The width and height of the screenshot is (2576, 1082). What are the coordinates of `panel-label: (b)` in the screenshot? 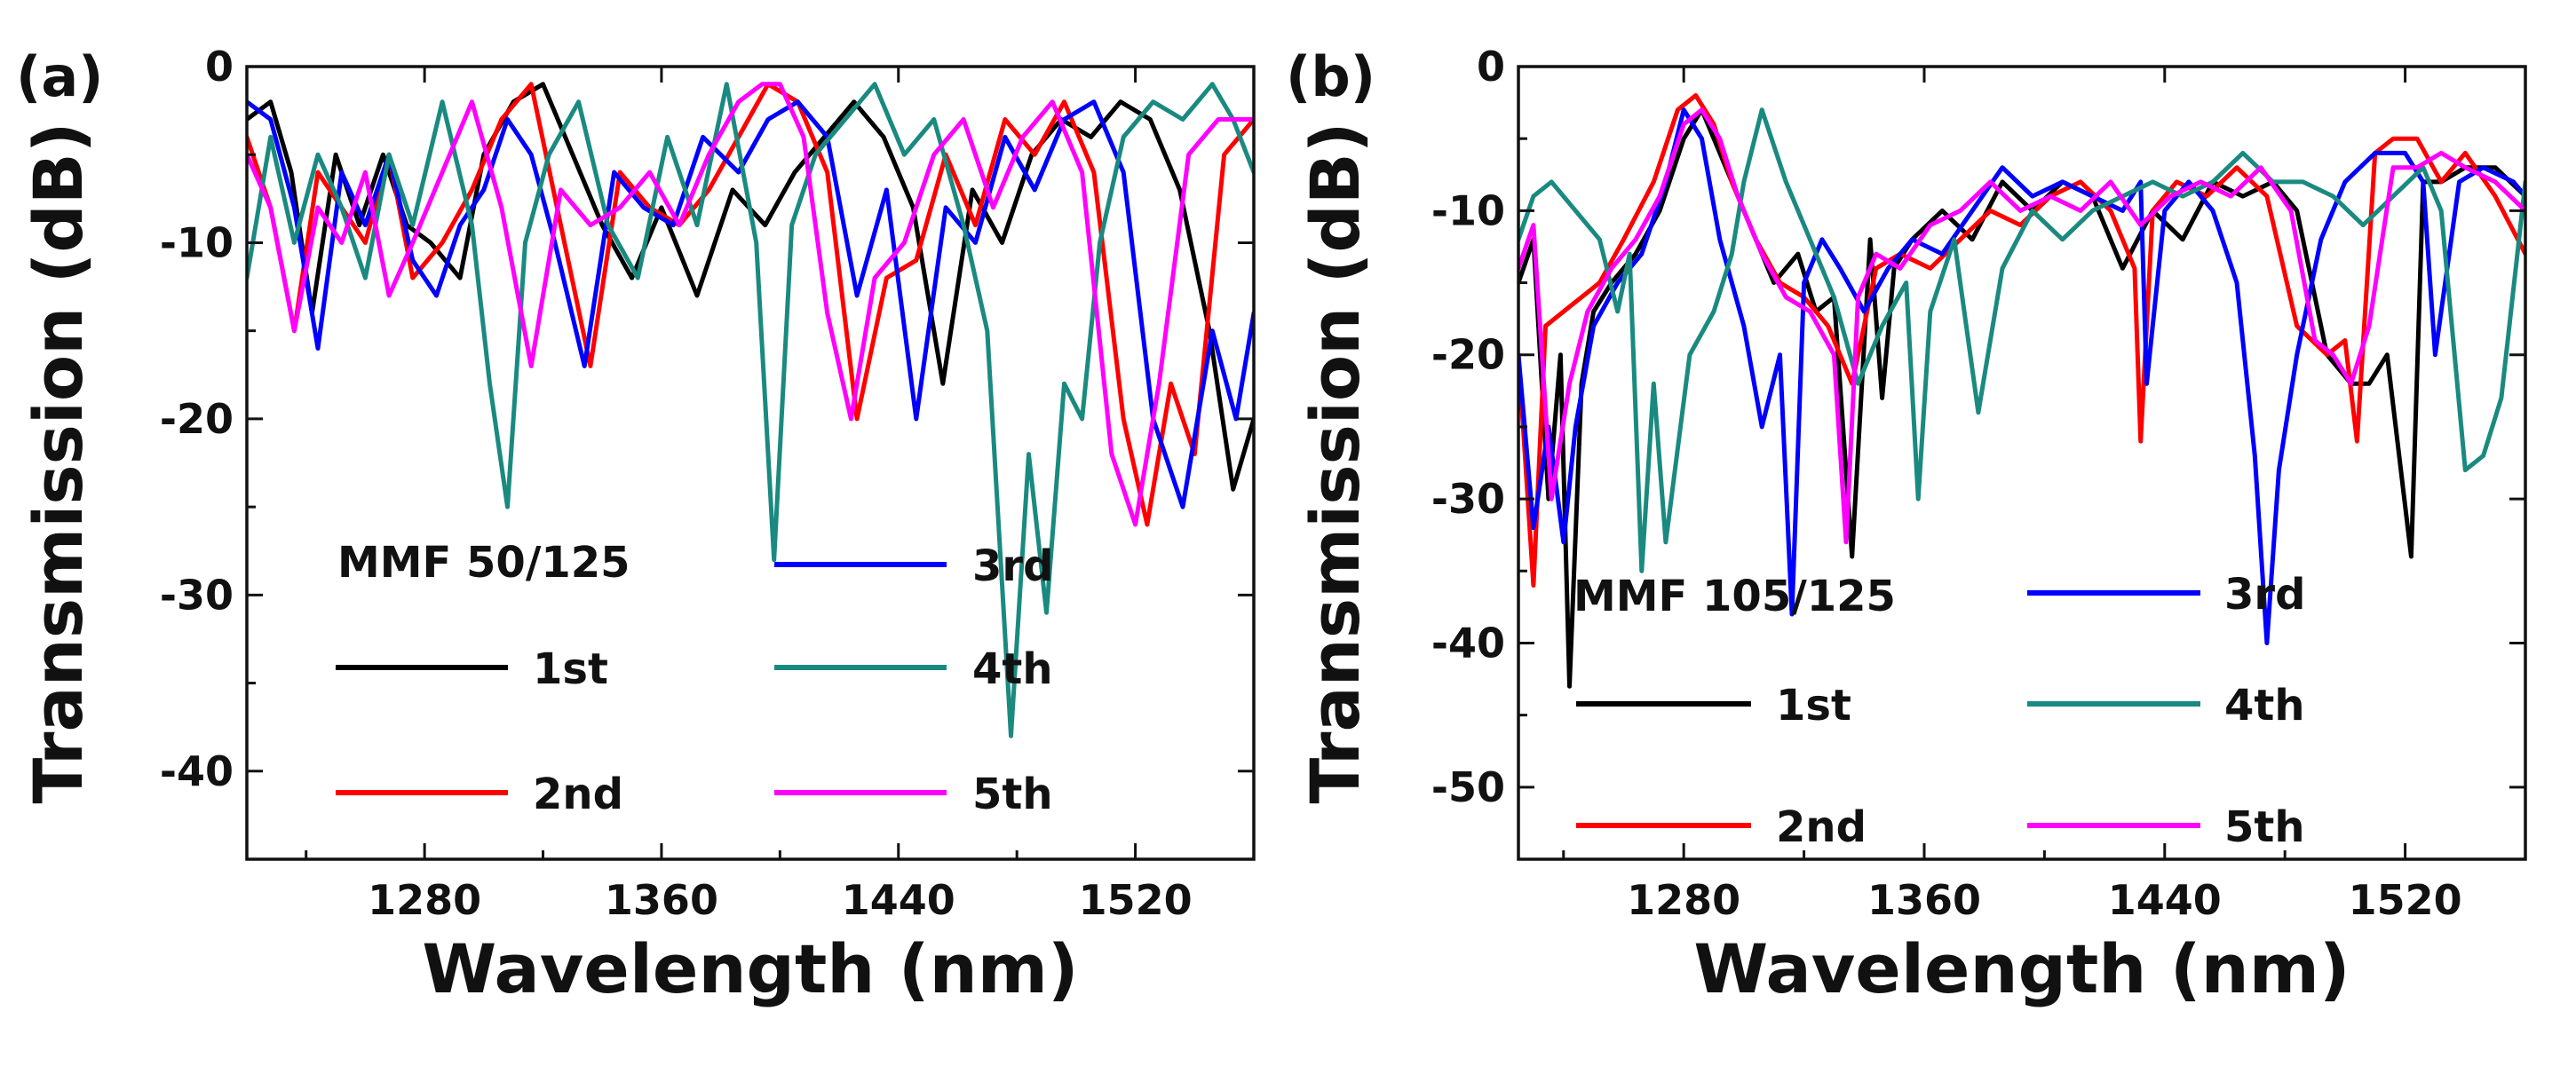 It's located at (1331, 76).